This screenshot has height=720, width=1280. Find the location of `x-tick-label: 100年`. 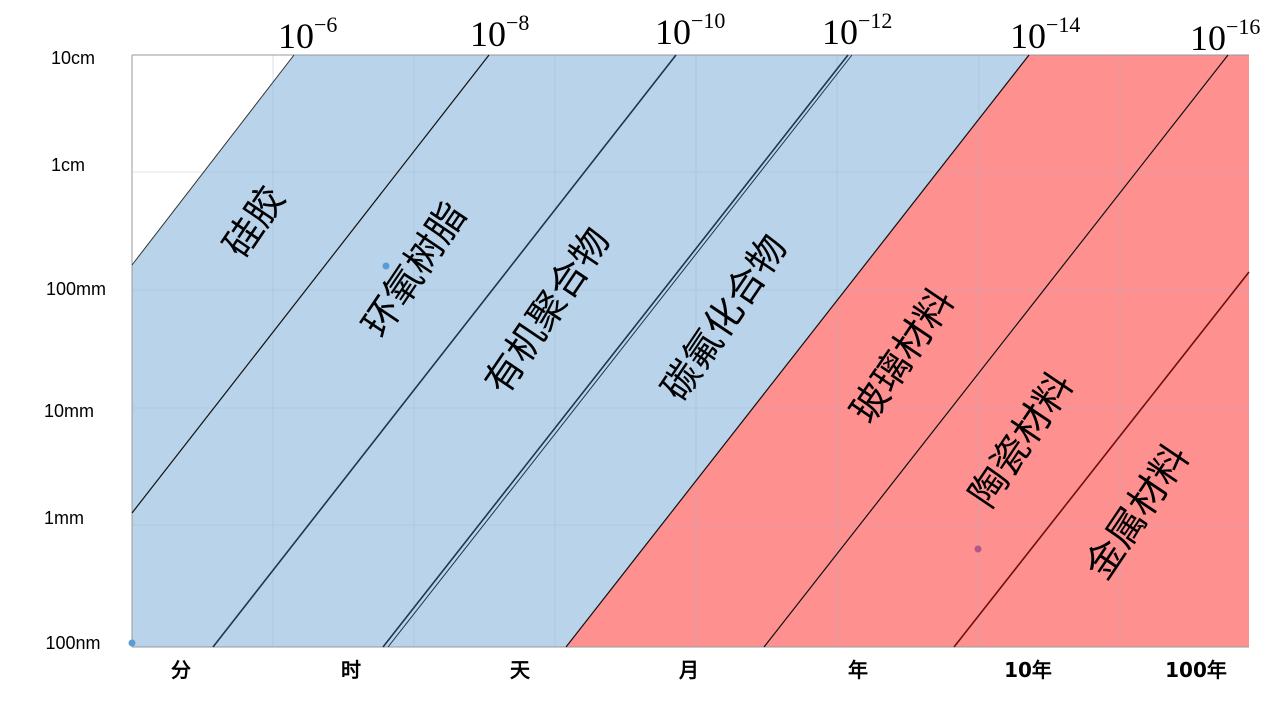

x-tick-label: 100年 is located at coordinates (1196, 670).